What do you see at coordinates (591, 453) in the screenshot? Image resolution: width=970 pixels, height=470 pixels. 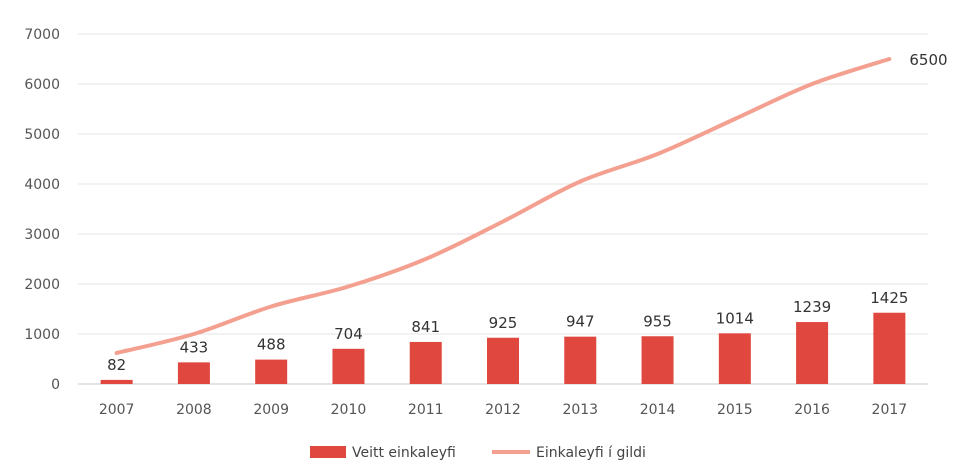 I see `legend-label-line: Einkaleyfi í gildi` at bounding box center [591, 453].